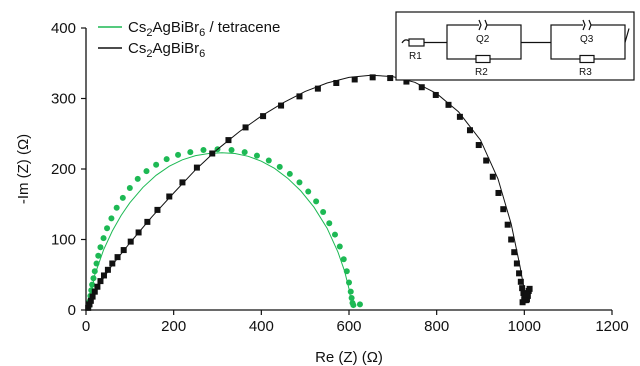  Describe the element at coordinates (204, 29) in the screenshot. I see `legend-label-tetracene: Cs2AgBiBr6 / tetracene` at that location.